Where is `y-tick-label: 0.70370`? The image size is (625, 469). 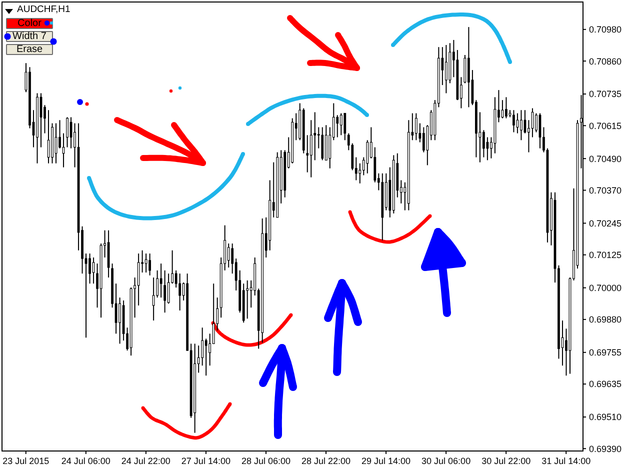
y-tick-label: 0.70370 is located at coordinates (605, 190).